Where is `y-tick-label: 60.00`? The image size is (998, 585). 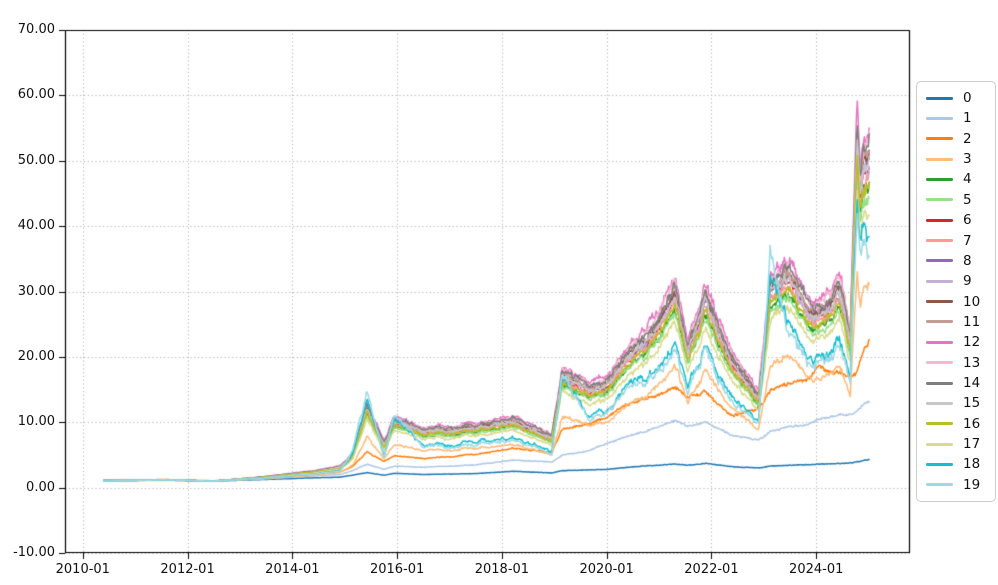 y-tick-label: 60.00 is located at coordinates (36, 95).